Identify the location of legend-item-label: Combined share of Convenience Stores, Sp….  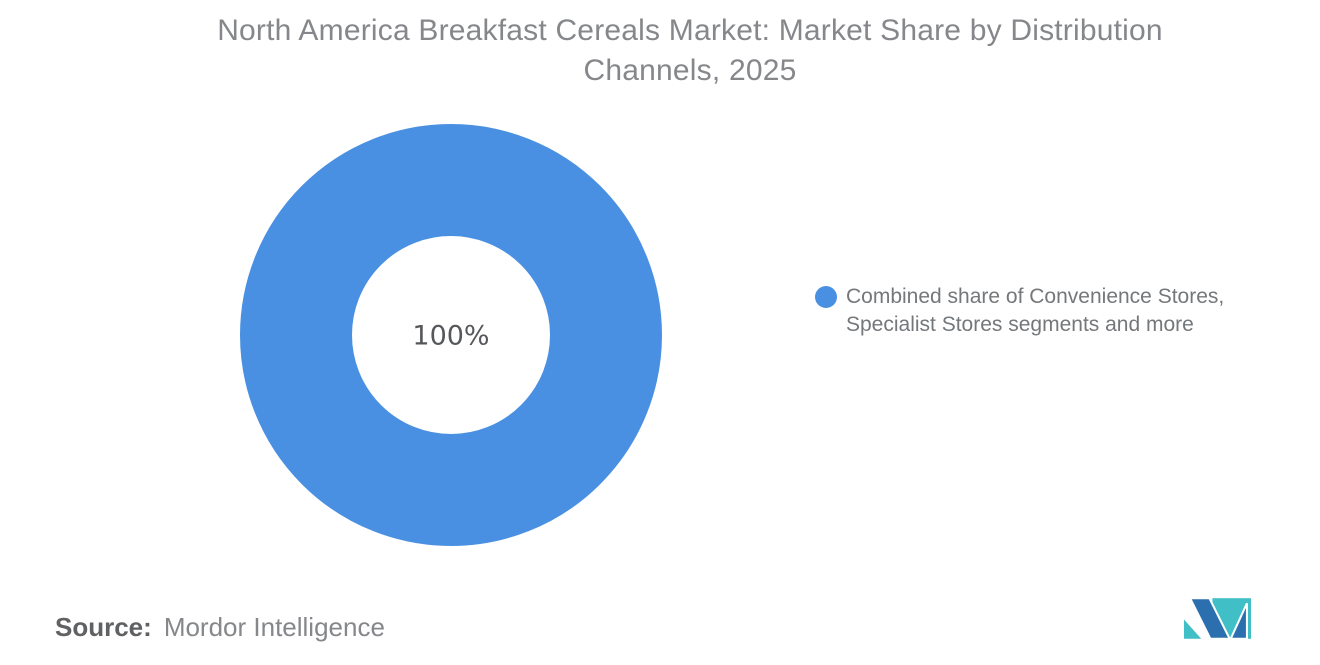
(1035, 310).